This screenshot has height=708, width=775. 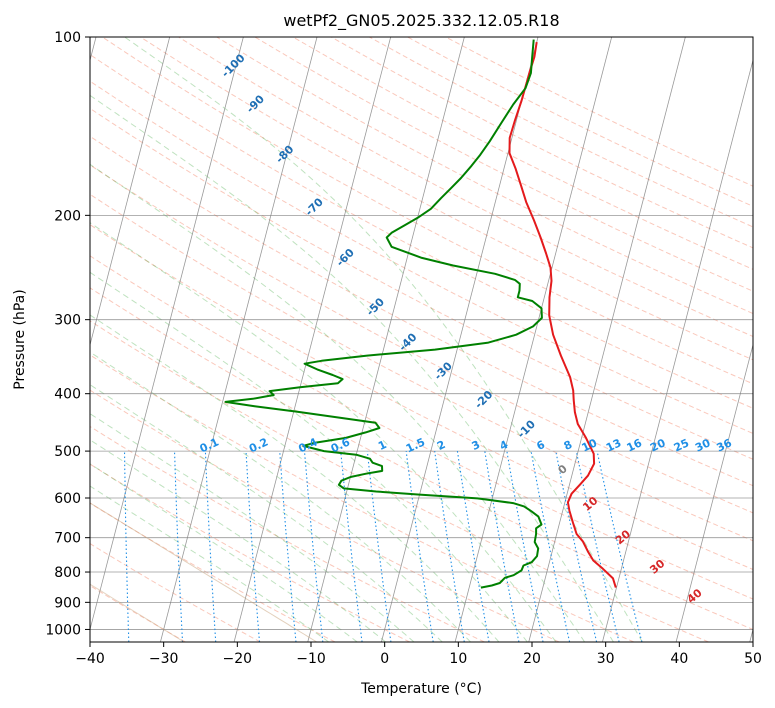 What do you see at coordinates (635, 445) in the screenshot?
I see `mixing-ratio-label: 16` at bounding box center [635, 445].